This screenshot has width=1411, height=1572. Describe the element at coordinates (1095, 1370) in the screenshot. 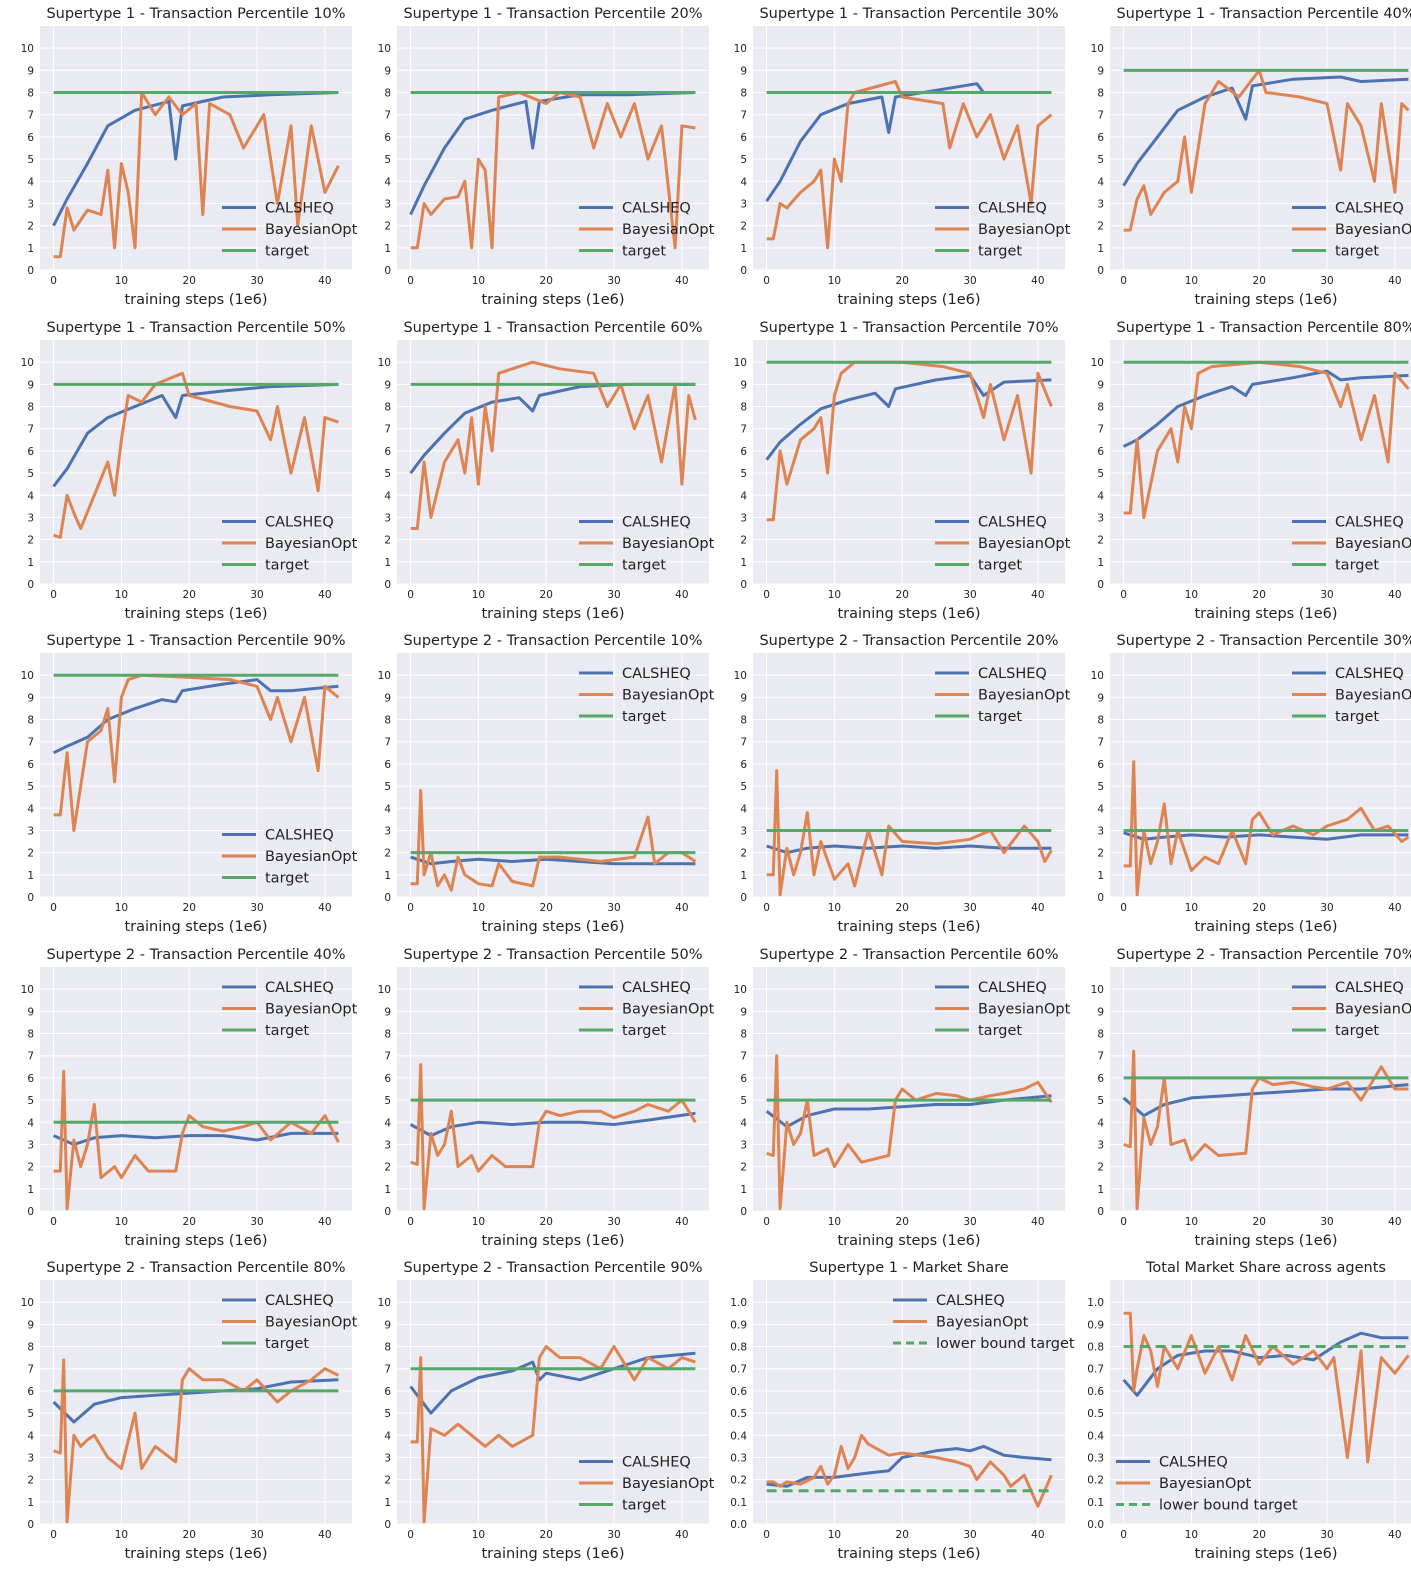

I see `y-tick-label: 0.7` at that location.